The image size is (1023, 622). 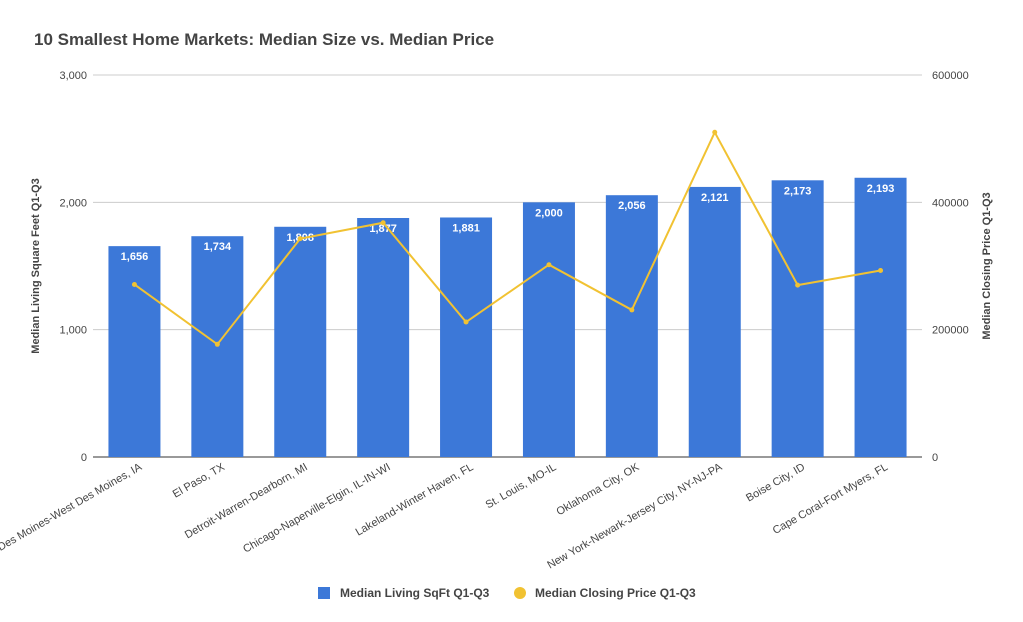 What do you see at coordinates (881, 189) in the screenshot?
I see `bar-data-label: 2,193` at bounding box center [881, 189].